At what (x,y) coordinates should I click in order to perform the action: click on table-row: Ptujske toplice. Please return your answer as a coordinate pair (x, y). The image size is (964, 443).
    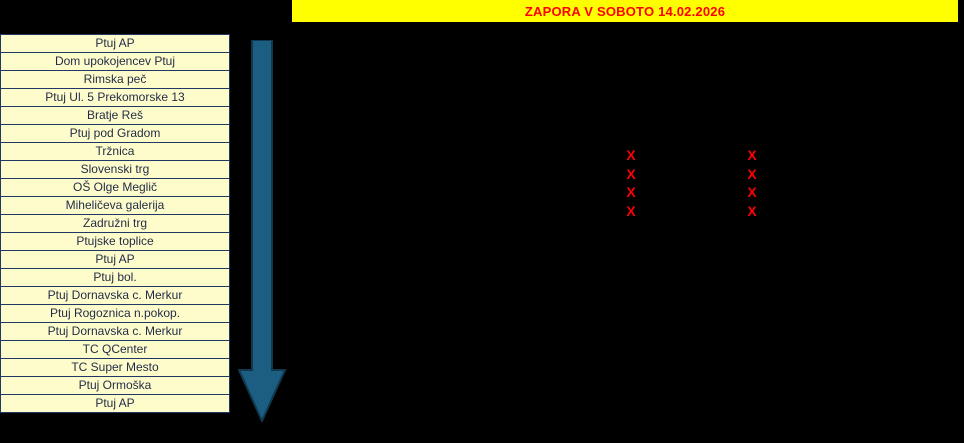
    Looking at the image, I should click on (115, 241).